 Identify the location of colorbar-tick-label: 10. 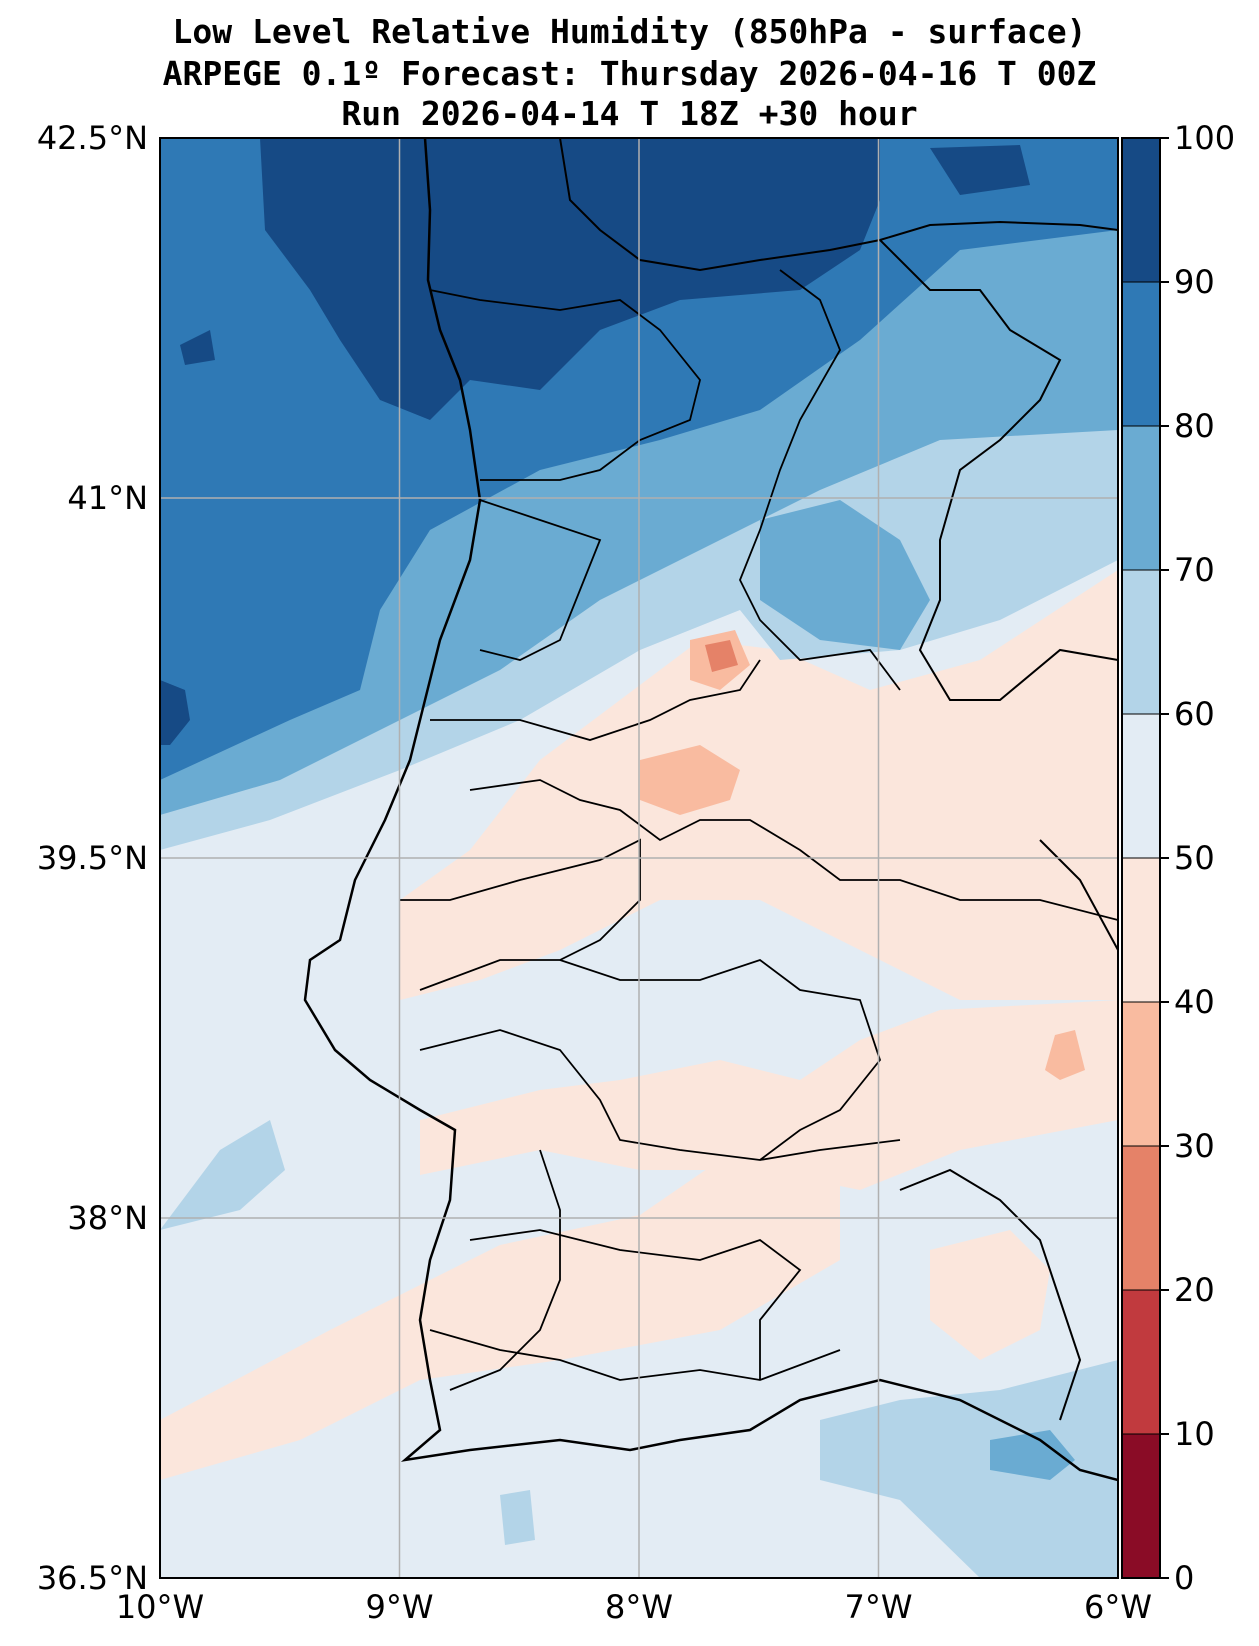
(1194, 1434).